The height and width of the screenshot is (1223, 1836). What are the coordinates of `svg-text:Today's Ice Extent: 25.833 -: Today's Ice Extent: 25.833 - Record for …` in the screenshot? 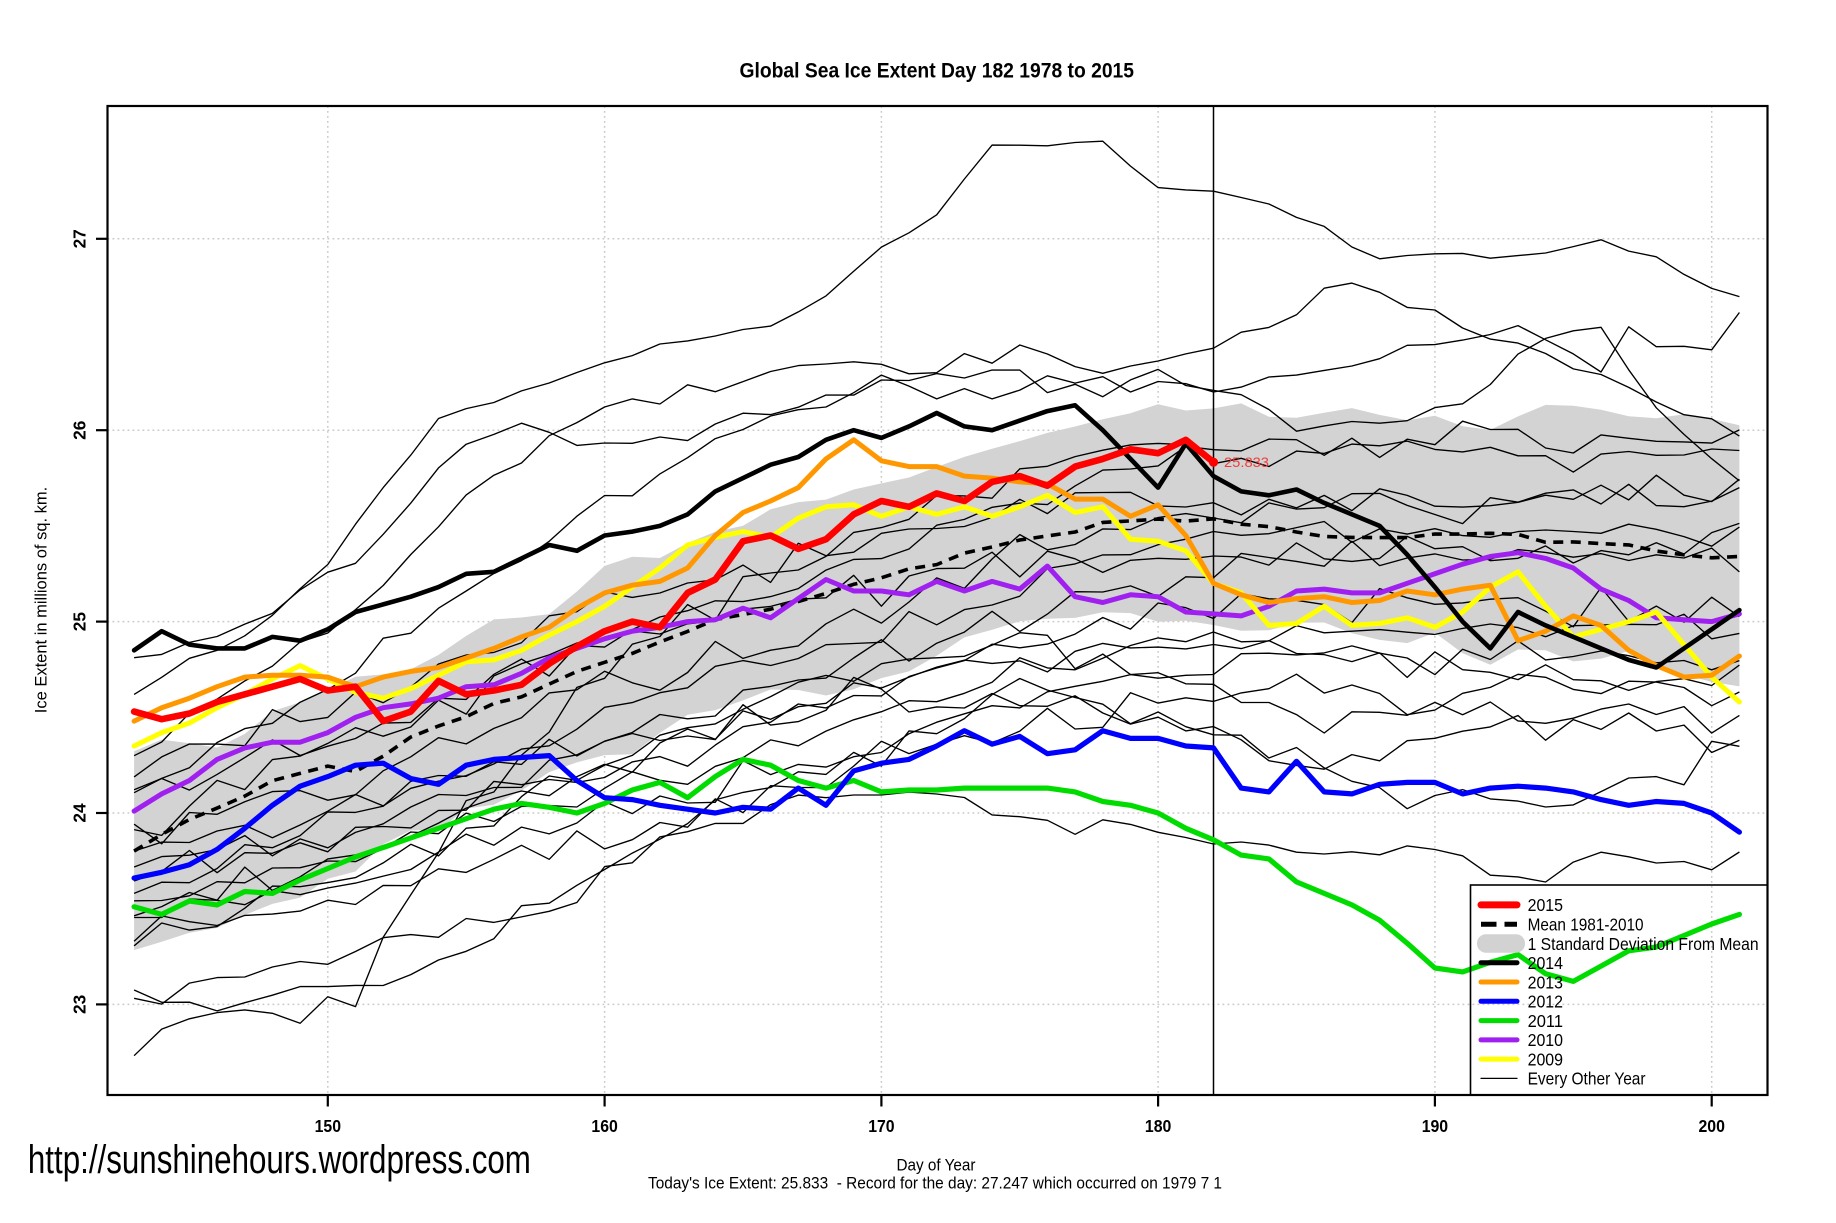 It's located at (935, 1182).